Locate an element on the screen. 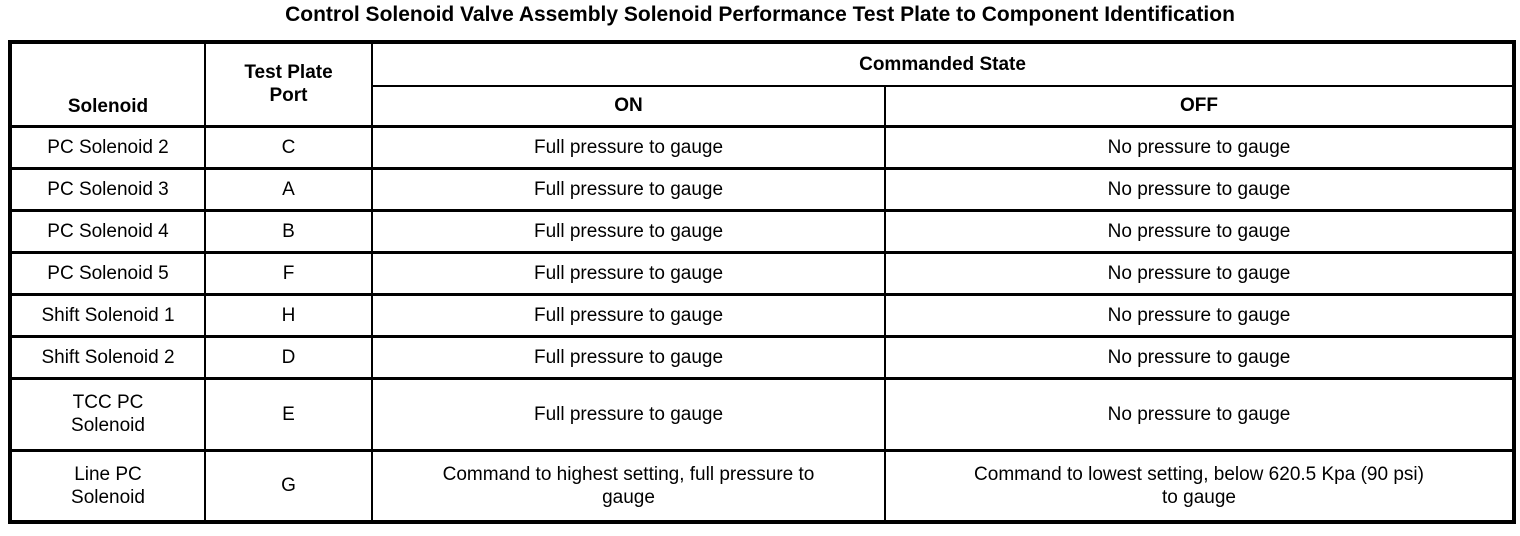  port-cell: B is located at coordinates (288, 231).